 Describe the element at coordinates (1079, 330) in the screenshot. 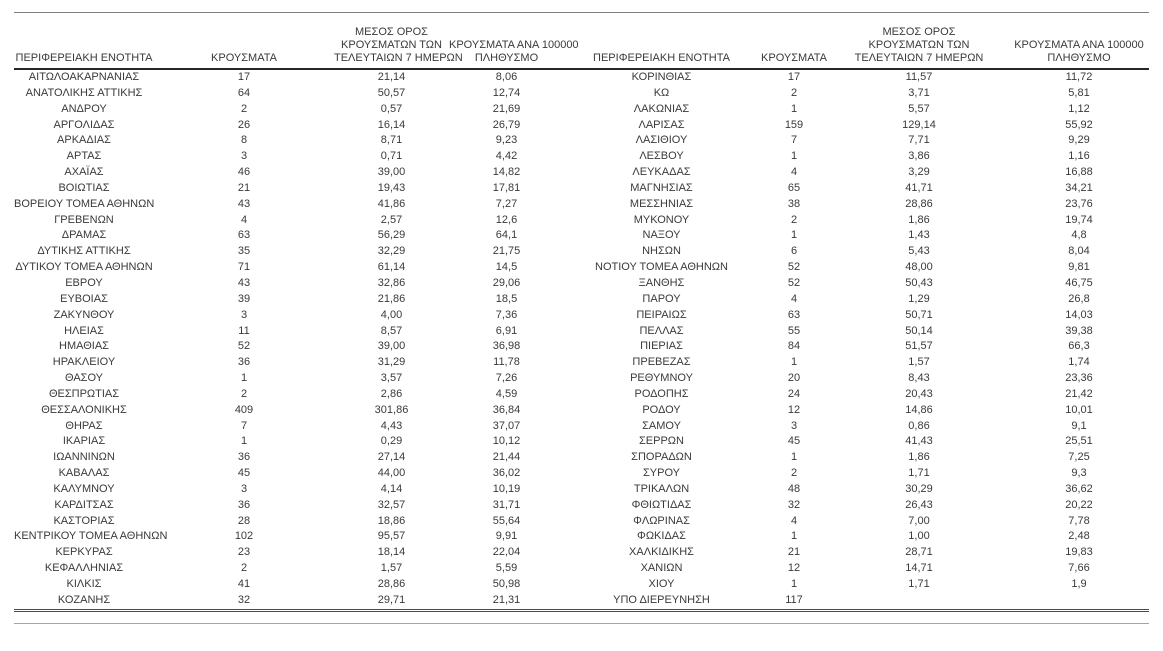

I see `per-100k-cell: 39,38` at that location.